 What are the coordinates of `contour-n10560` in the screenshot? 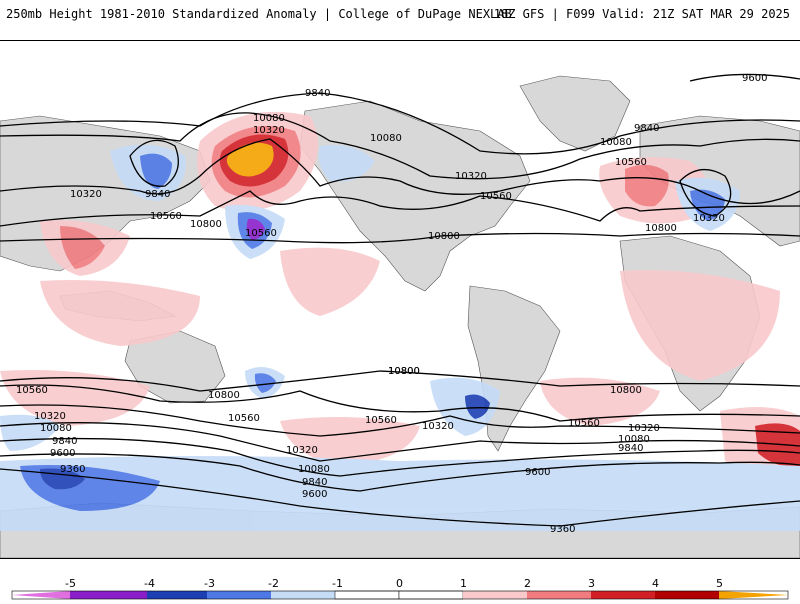 It's located at (400, 208).